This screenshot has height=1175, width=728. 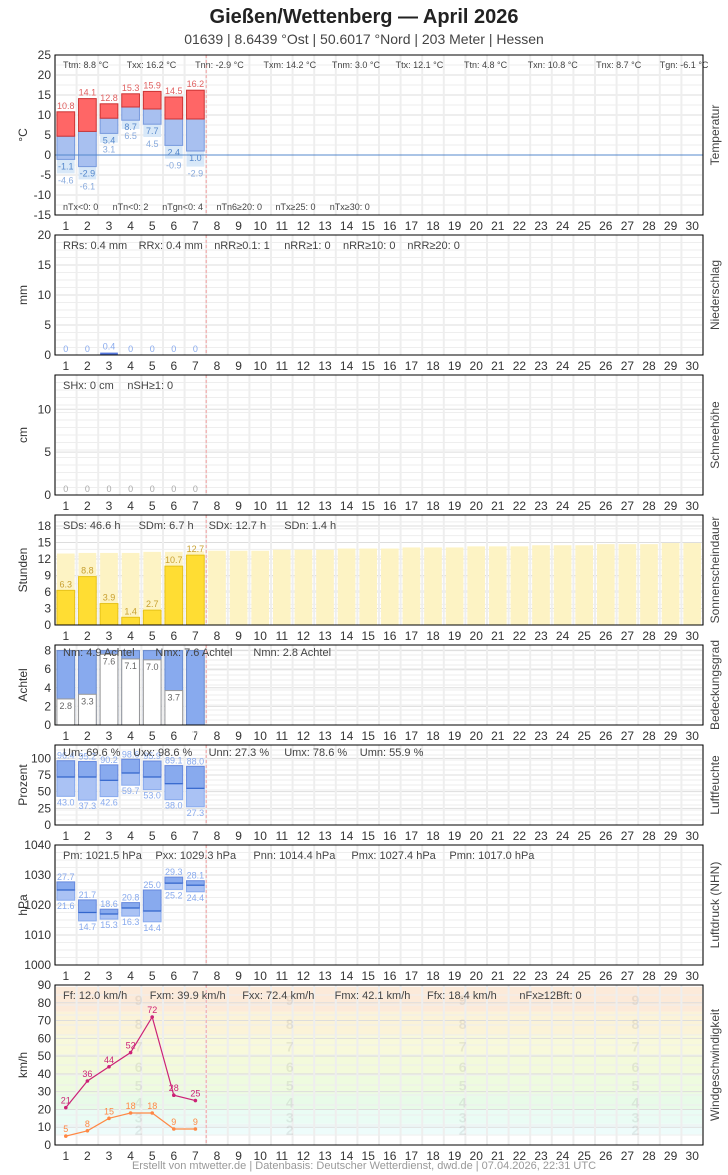 What do you see at coordinates (139, 1086) in the screenshot?
I see `beaufort-label: 5` at bounding box center [139, 1086].